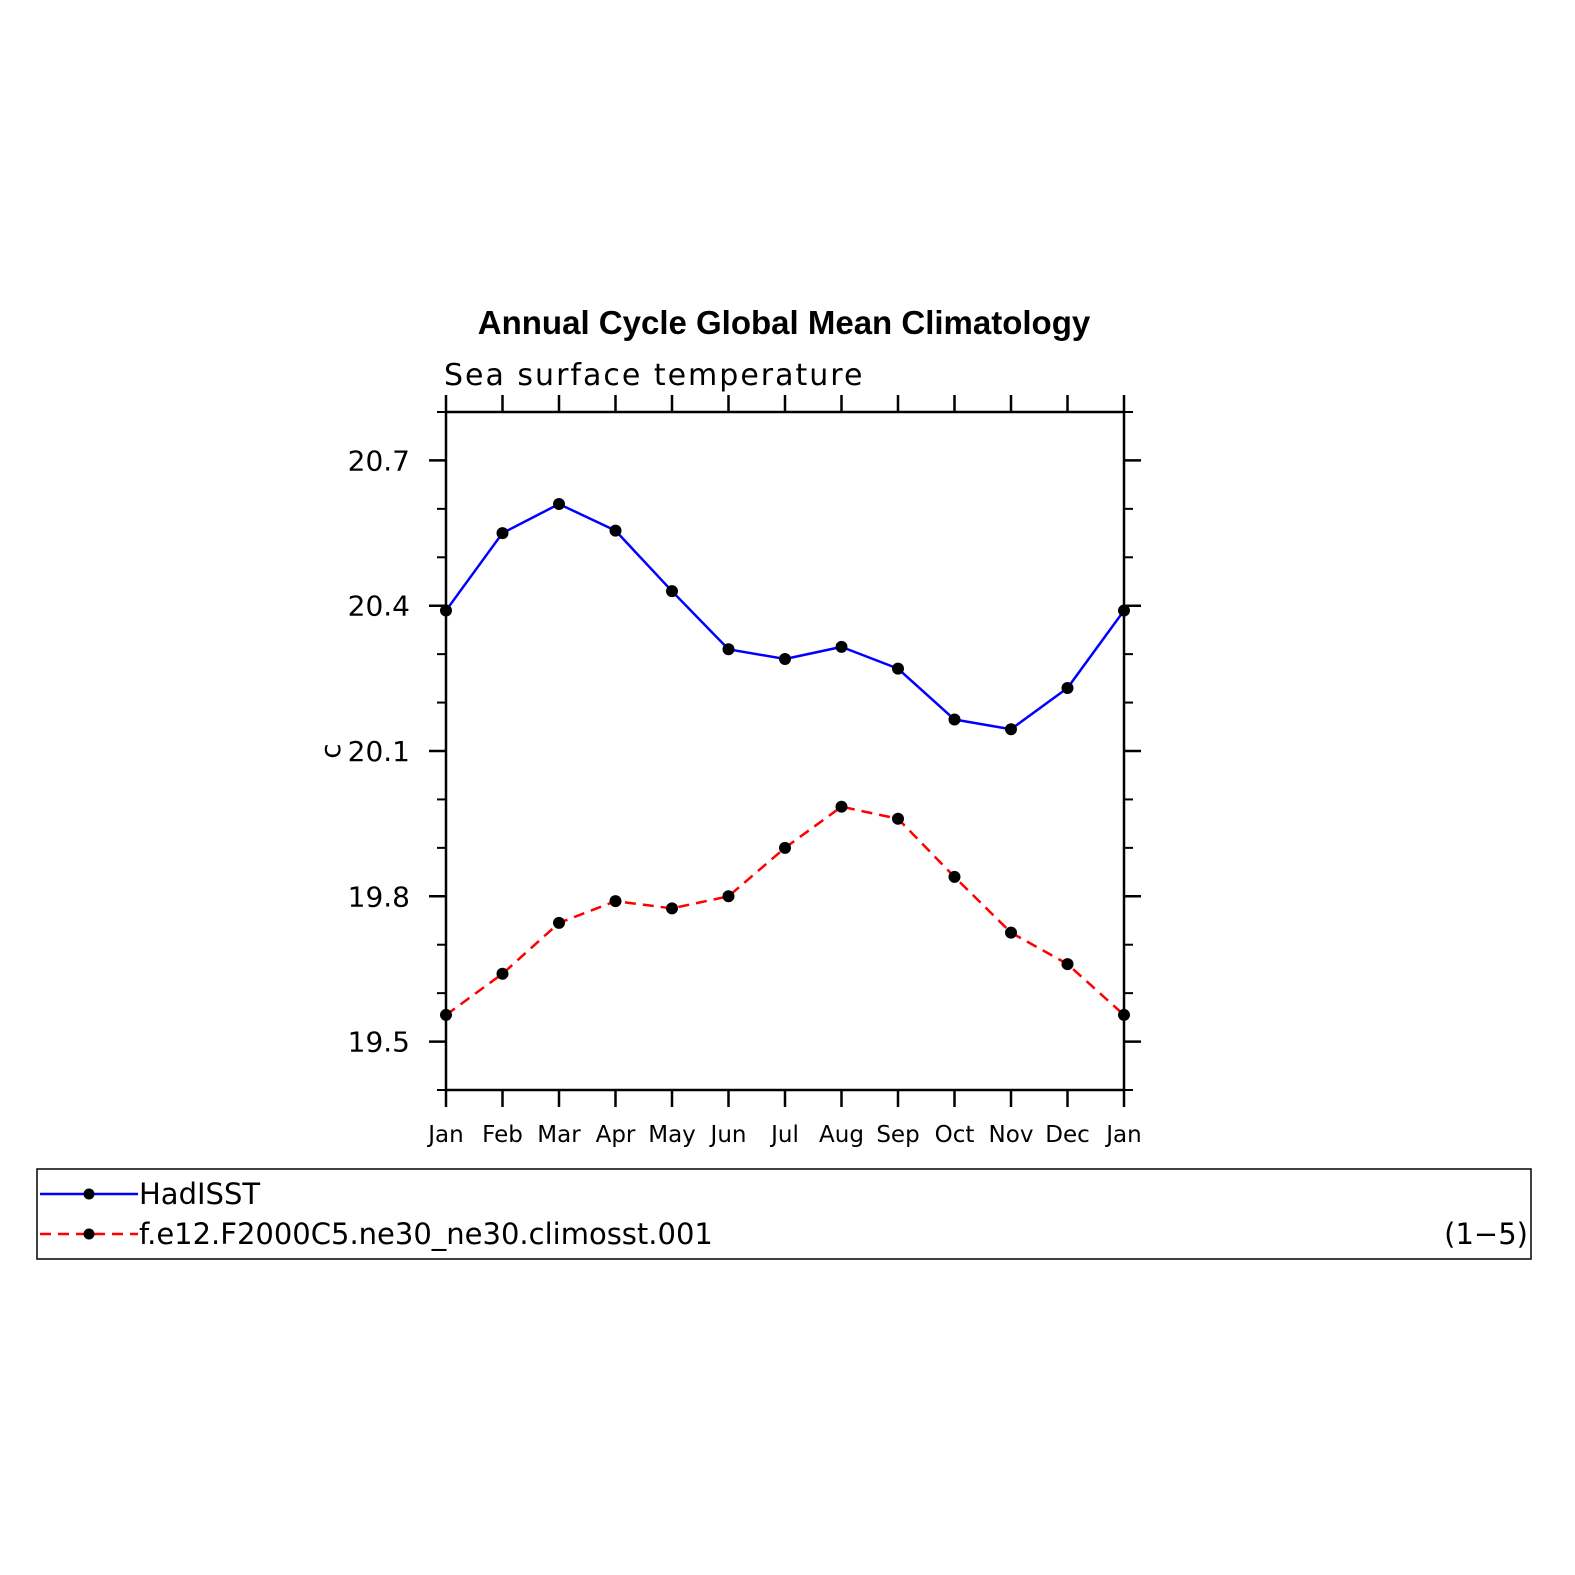 This screenshot has width=1575, height=1575. What do you see at coordinates (784, 322) in the screenshot?
I see `chart-title: Annual Cycle Global Mean Climatology` at bounding box center [784, 322].